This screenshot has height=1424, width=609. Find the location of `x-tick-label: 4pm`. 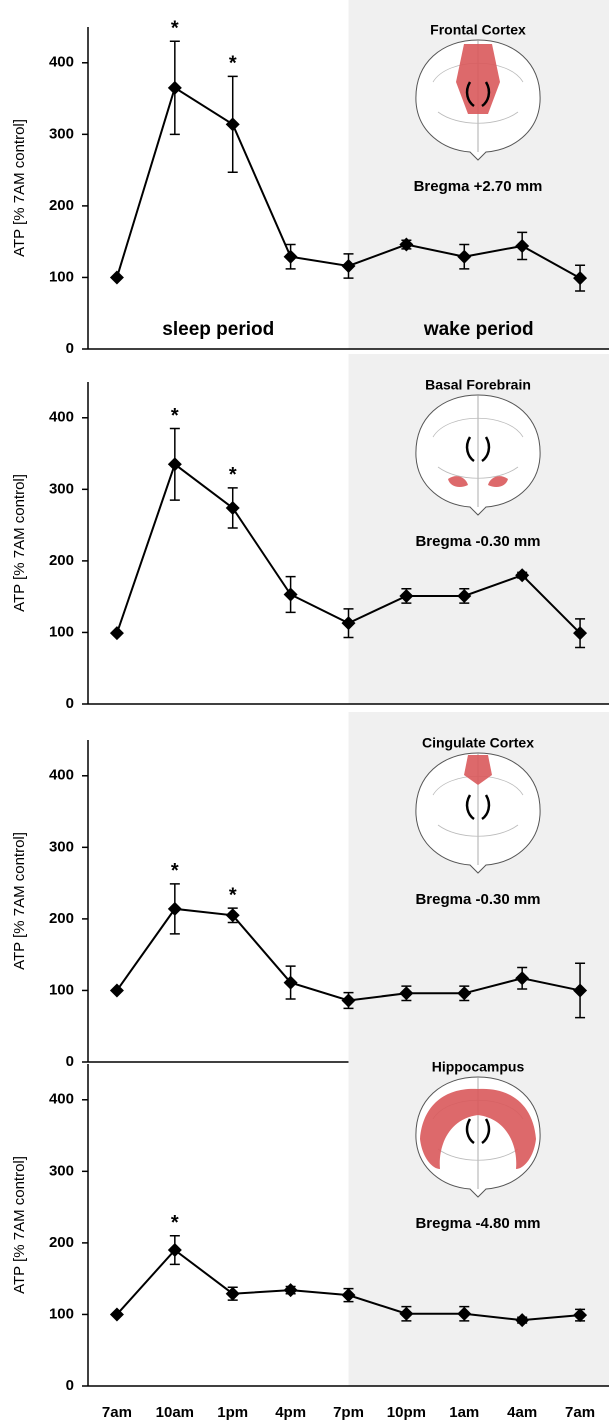

x-tick-label: 4pm is located at coordinates (290, 1412).